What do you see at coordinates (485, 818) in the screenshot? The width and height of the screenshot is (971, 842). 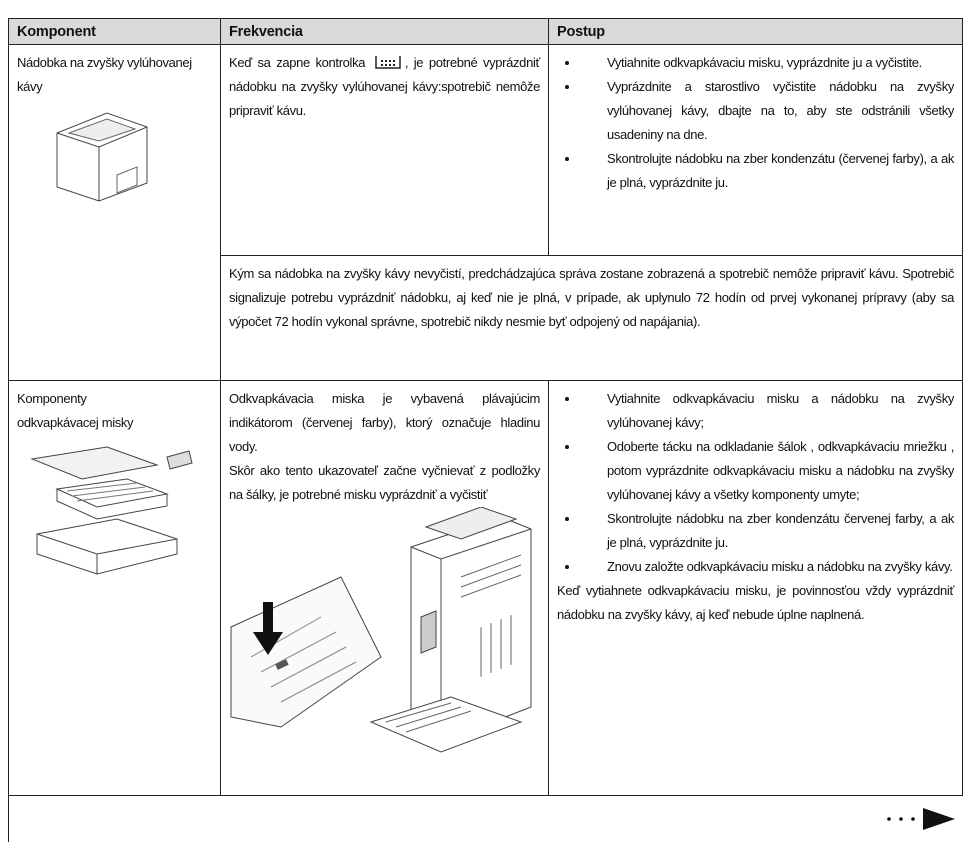 I see `continuation-row` at bounding box center [485, 818].